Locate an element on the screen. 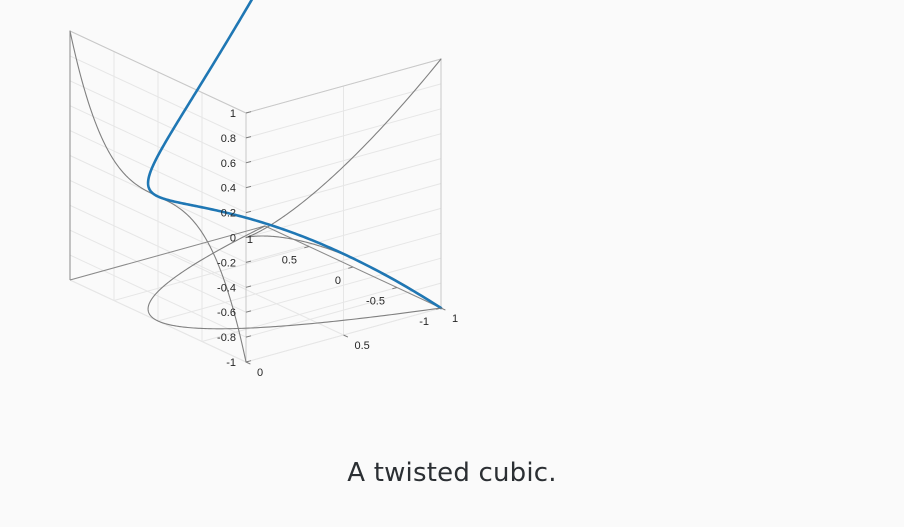 This screenshot has width=904, height=527. series-projection-xy is located at coordinates (294, 277).